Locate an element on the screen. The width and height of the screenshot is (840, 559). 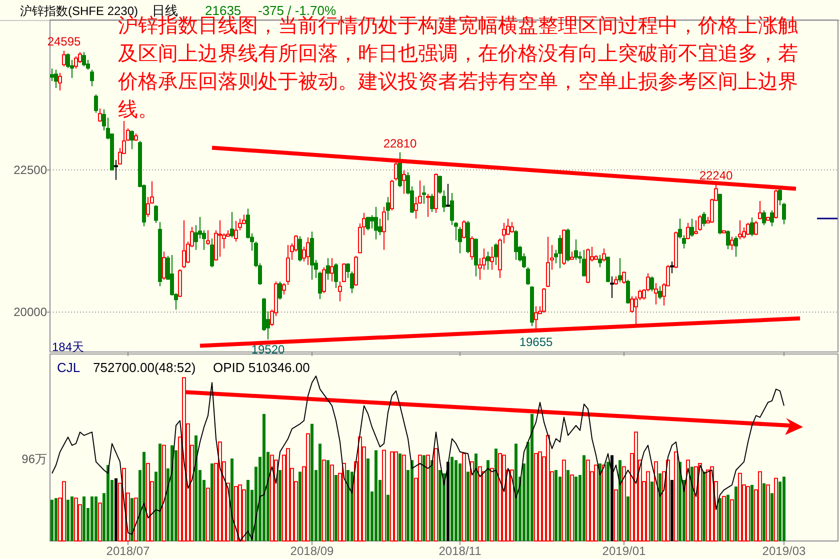
annotation: 22240 is located at coordinates (716, 175).